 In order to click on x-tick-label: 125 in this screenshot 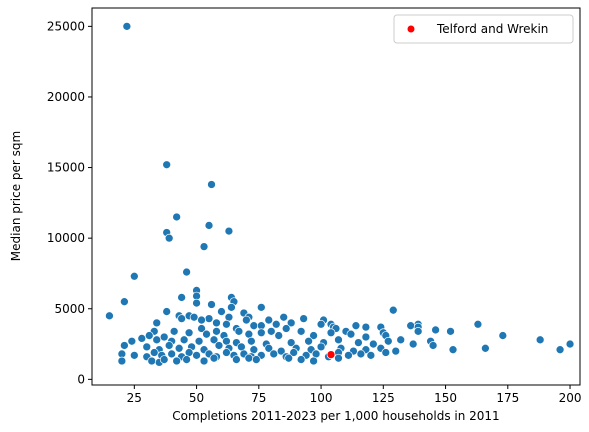, I will do `click(383, 398)`.